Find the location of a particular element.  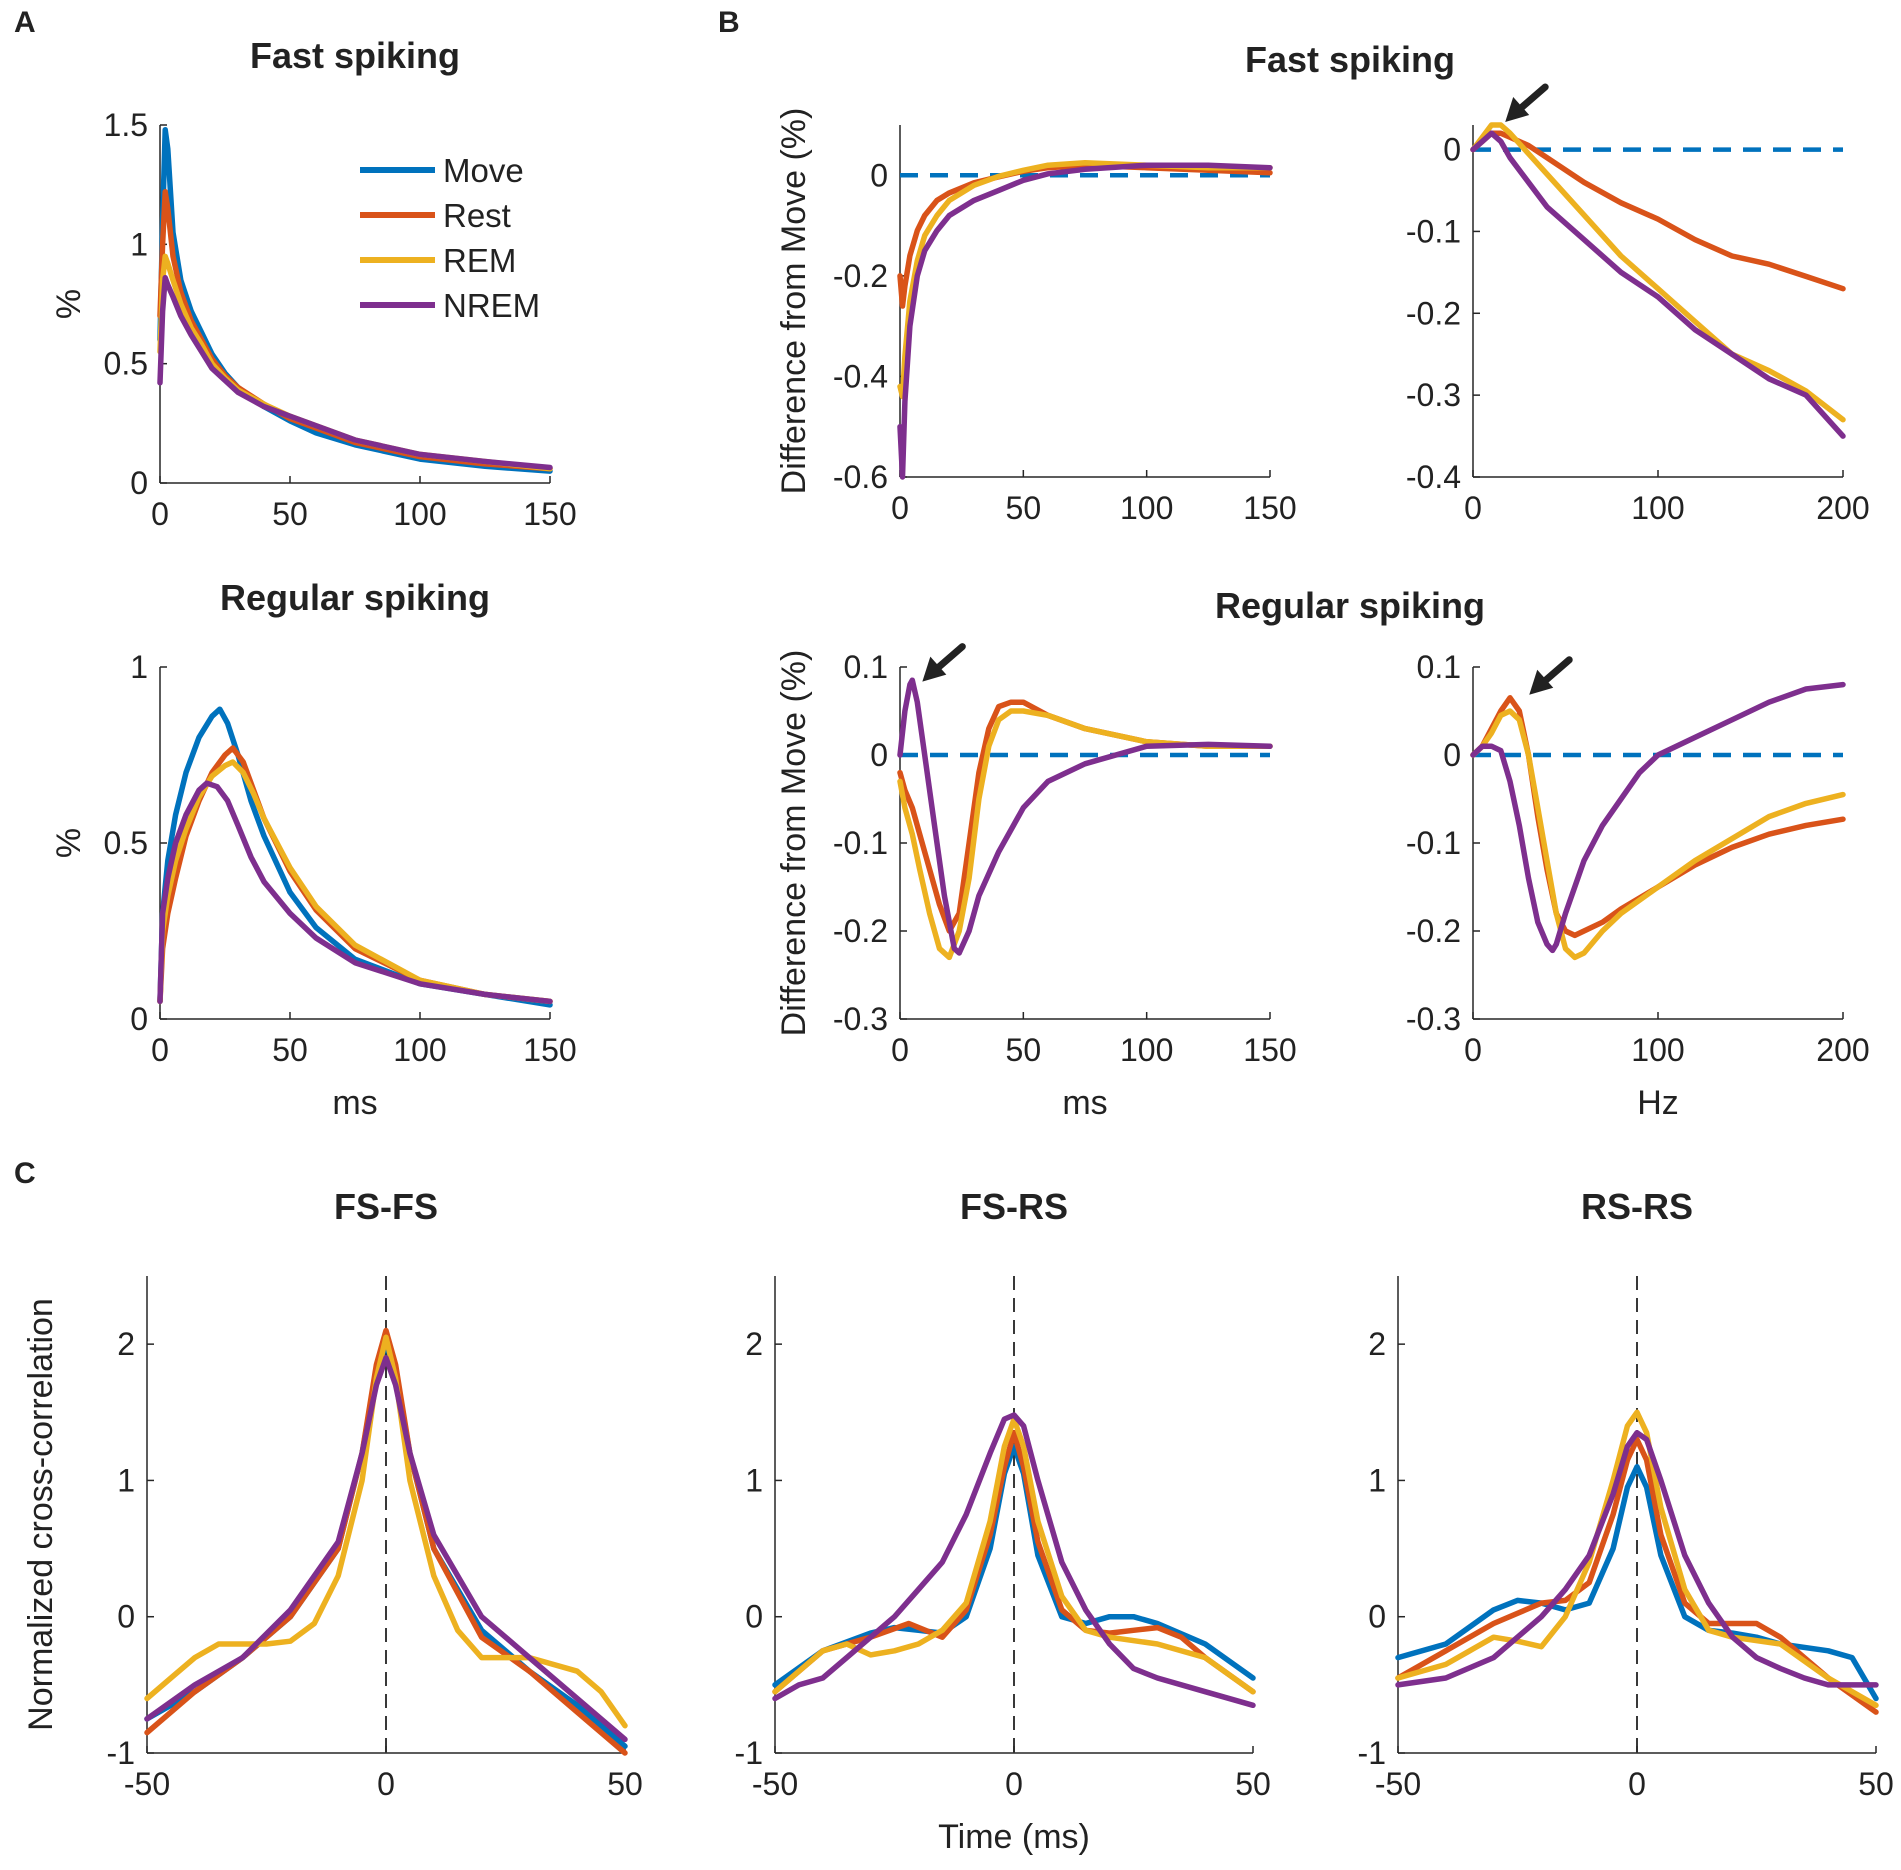

chart-title: RS-RS is located at coordinates (1637, 1206).